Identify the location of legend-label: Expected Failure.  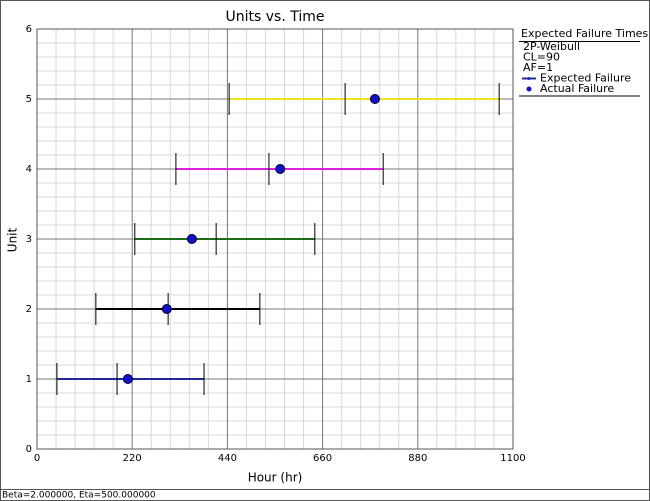
(585, 78).